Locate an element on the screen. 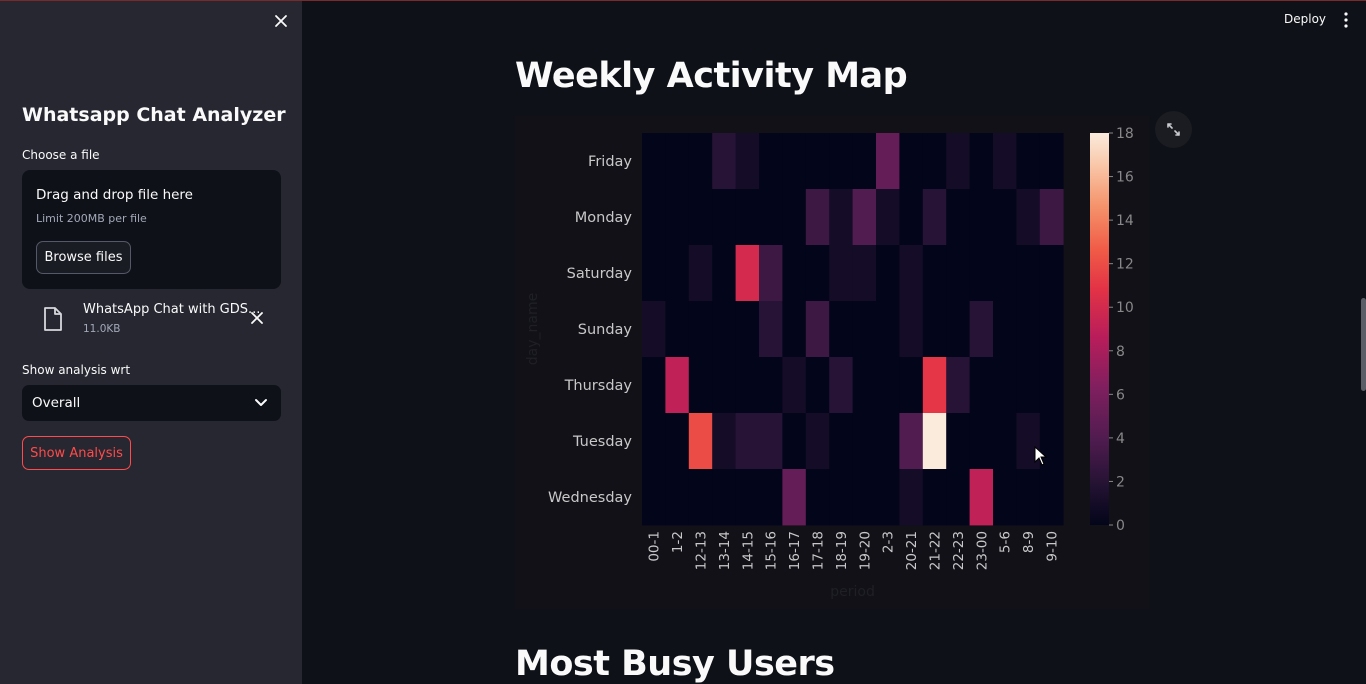  more-menu-icon is located at coordinates (1346, 20).